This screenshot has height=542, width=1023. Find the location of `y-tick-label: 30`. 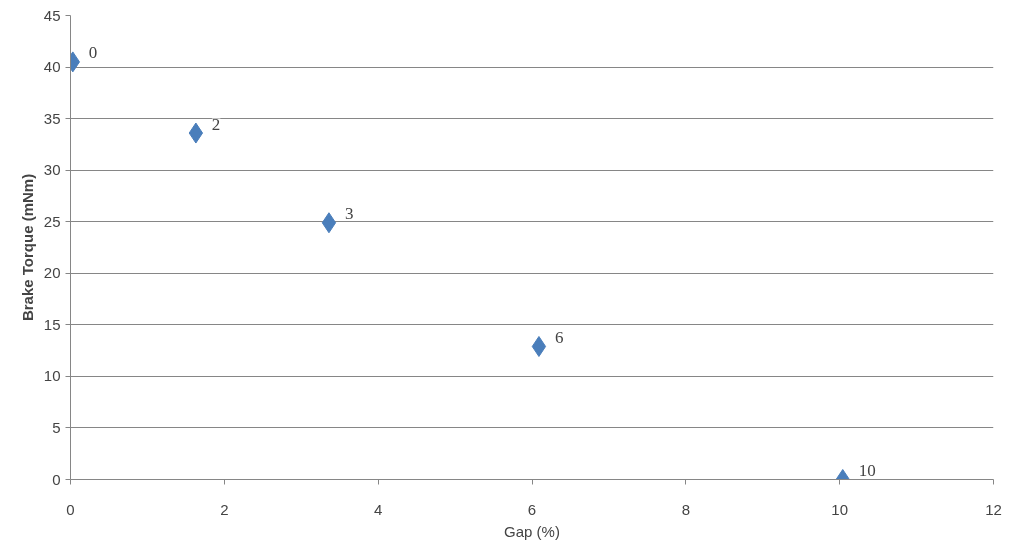

y-tick-label: 30 is located at coordinates (52, 170).